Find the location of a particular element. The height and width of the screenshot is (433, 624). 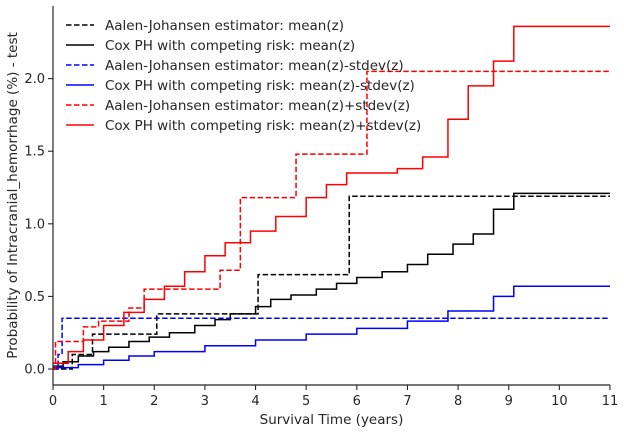

y-tick-label: 1.5 is located at coordinates (34, 152).